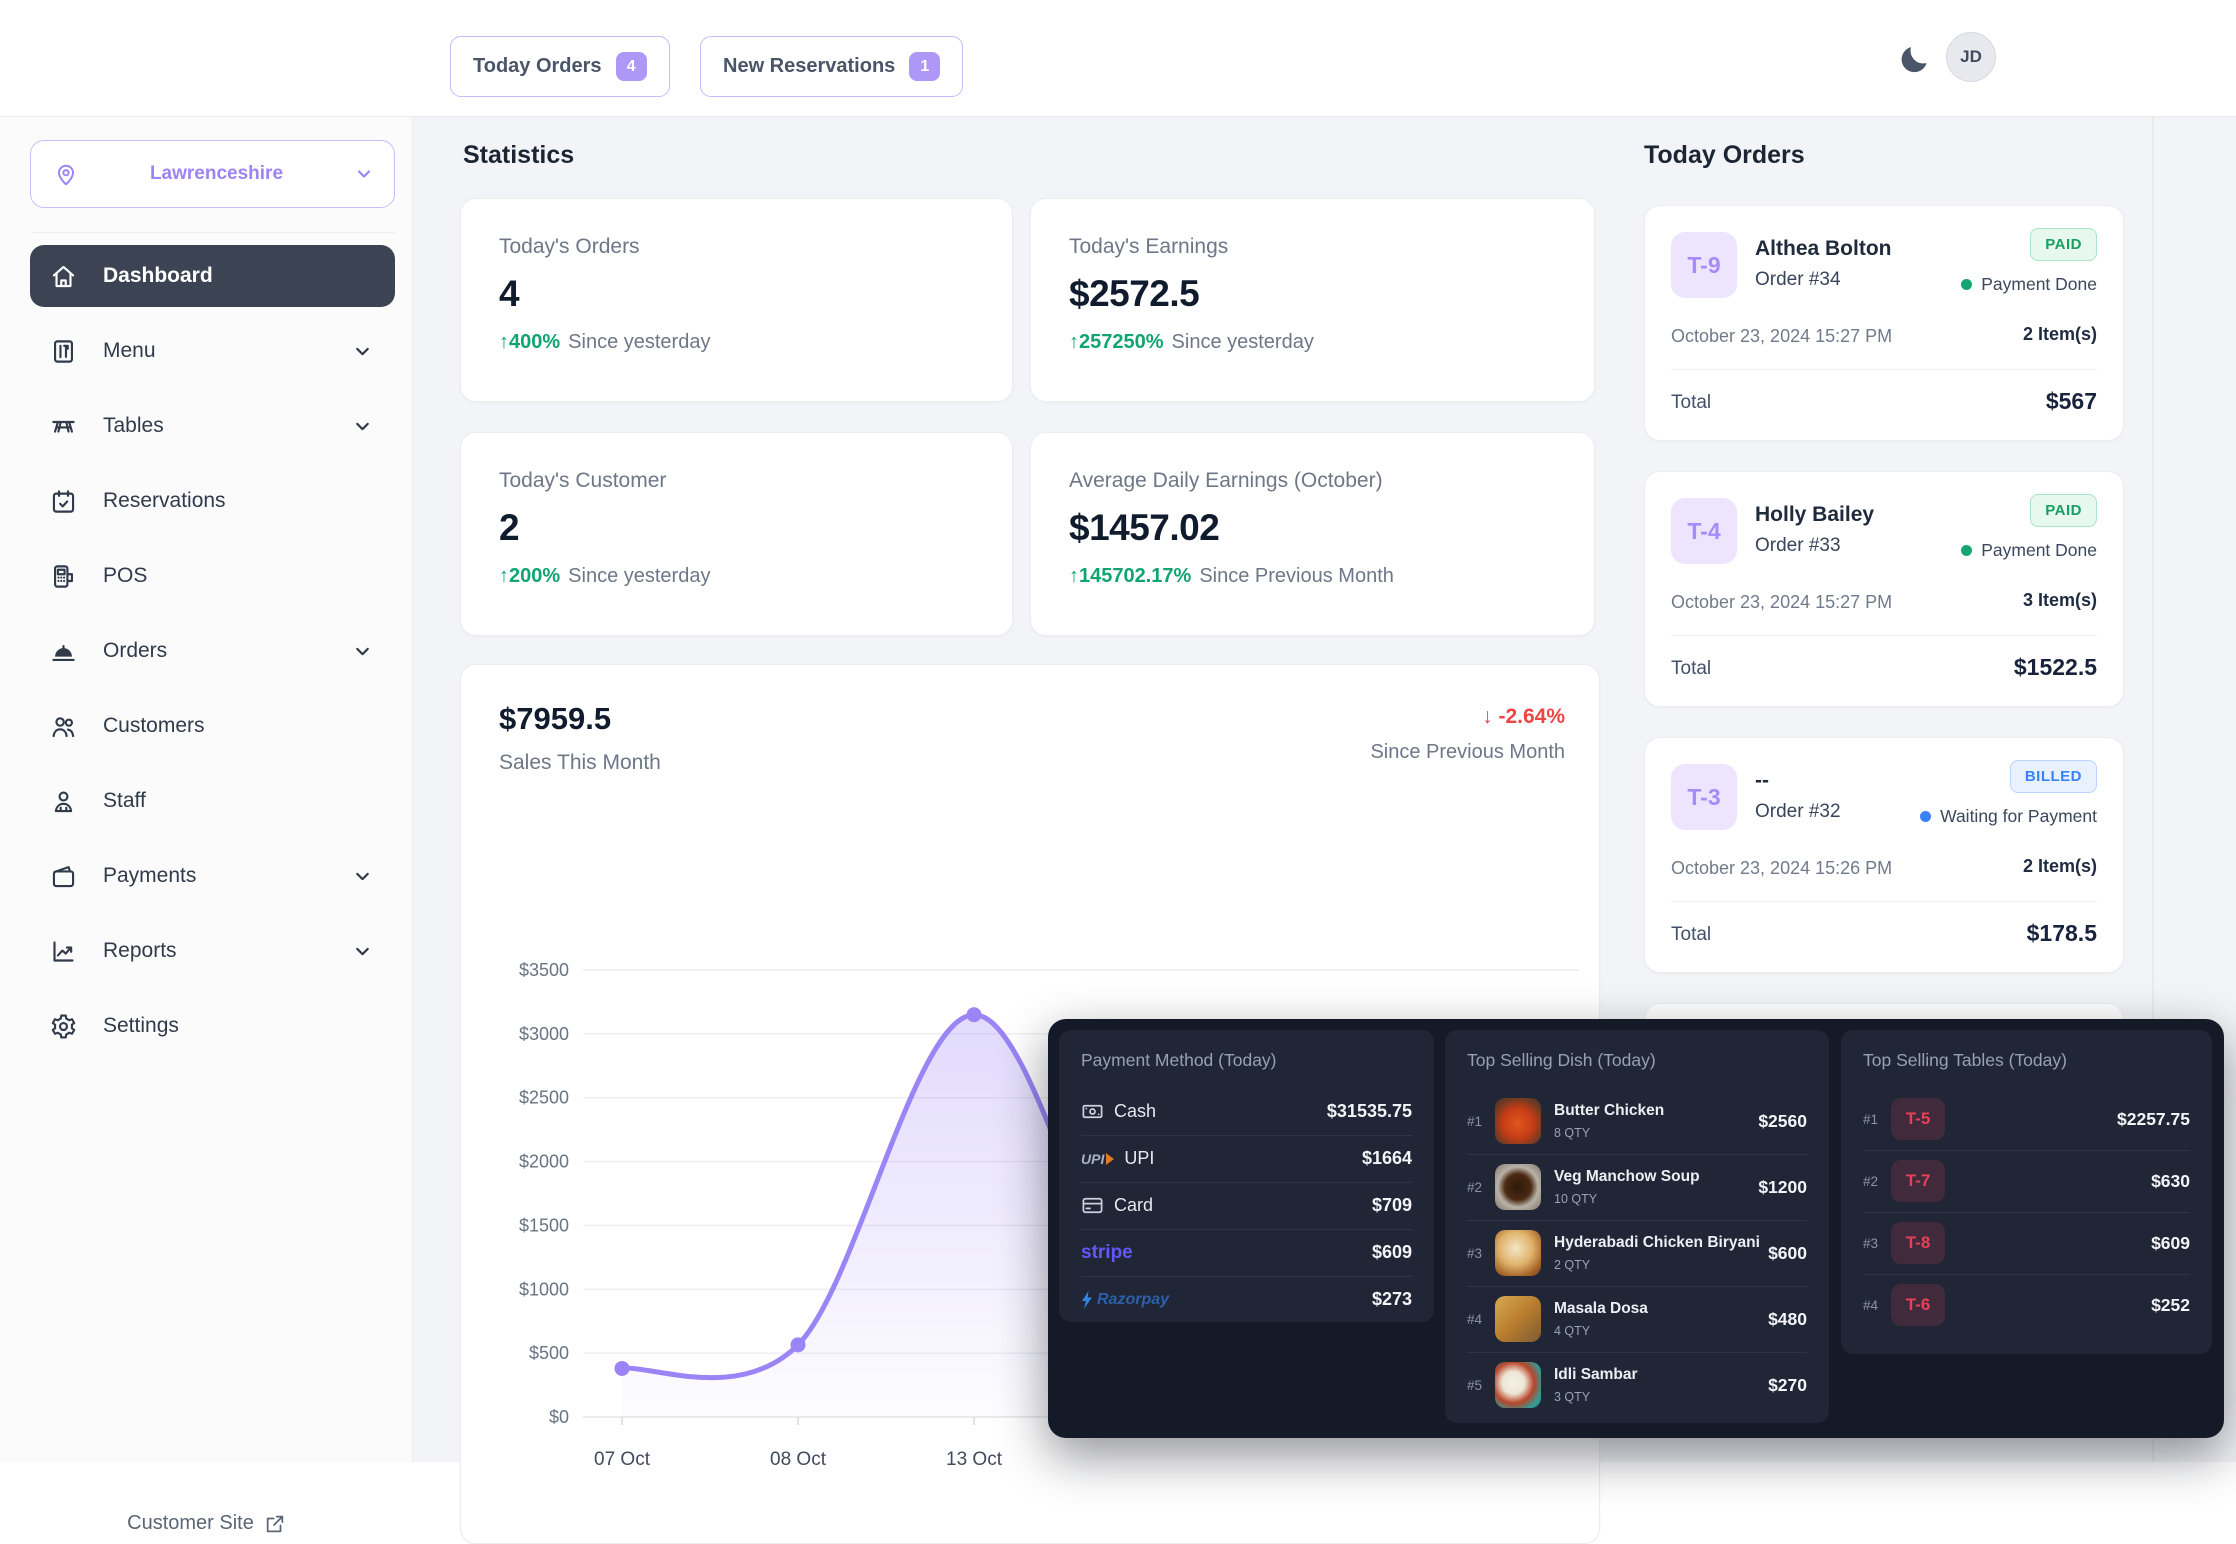 The height and width of the screenshot is (1544, 2236). I want to click on new-reservations-button-label: New Reservations, so click(809, 66).